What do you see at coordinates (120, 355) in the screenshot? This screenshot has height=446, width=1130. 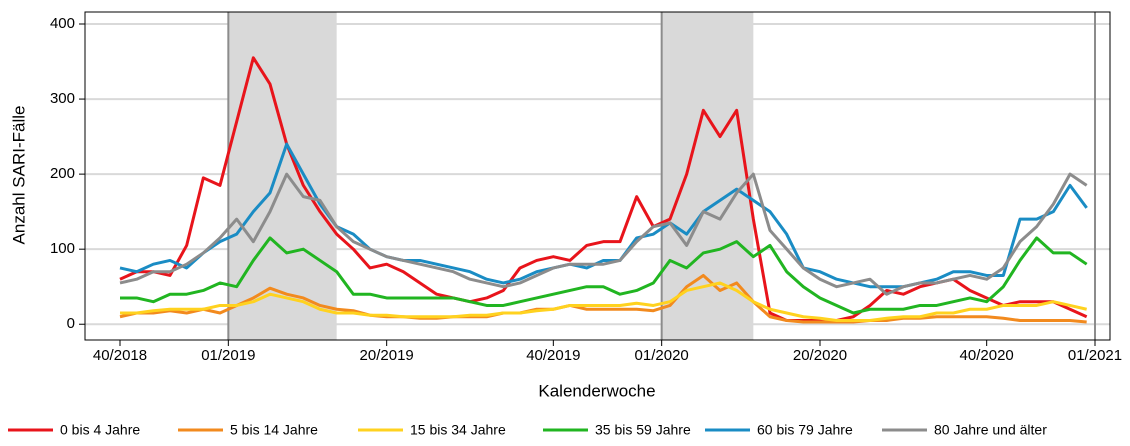 I see `x-tick-label: 40/2018` at bounding box center [120, 355].